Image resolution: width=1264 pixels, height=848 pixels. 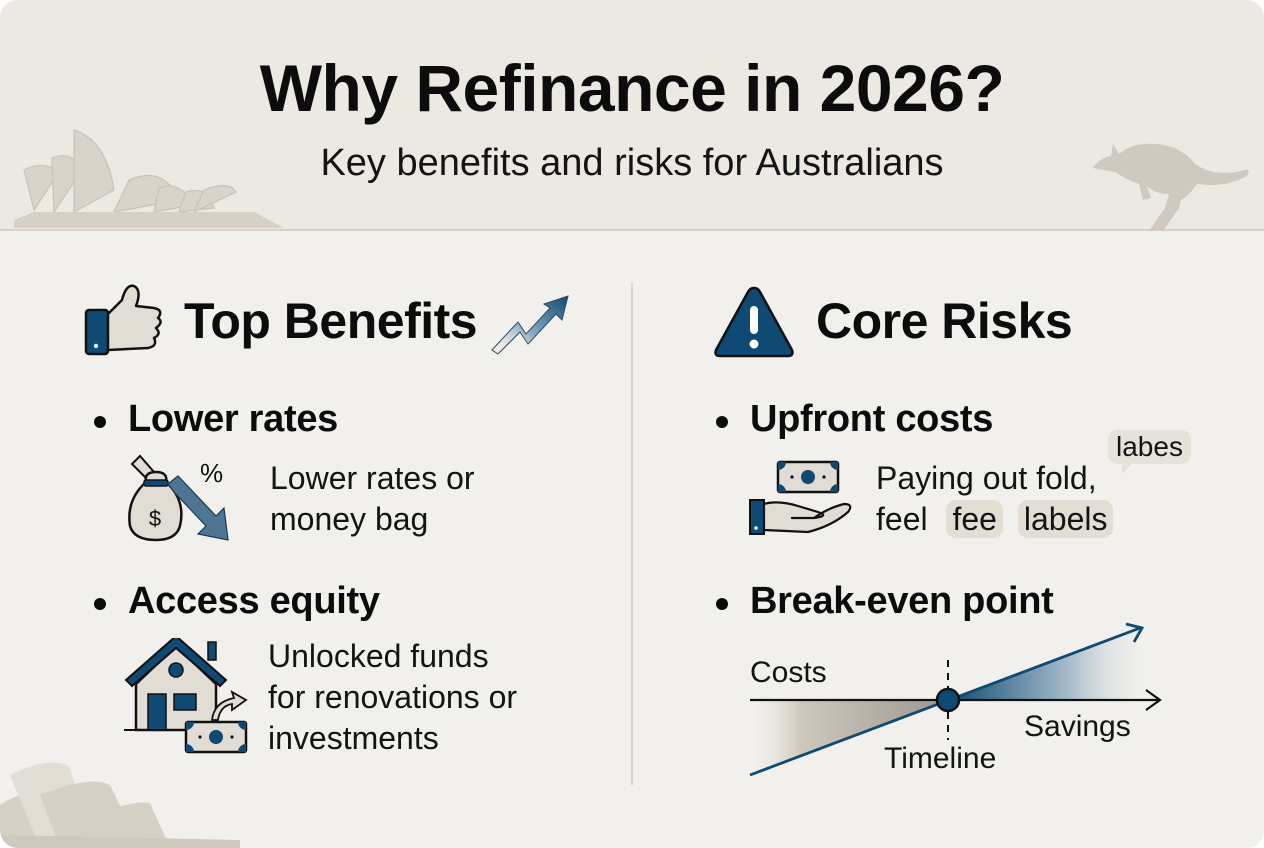 I want to click on kangaroo-icon, so click(x=1171, y=187).